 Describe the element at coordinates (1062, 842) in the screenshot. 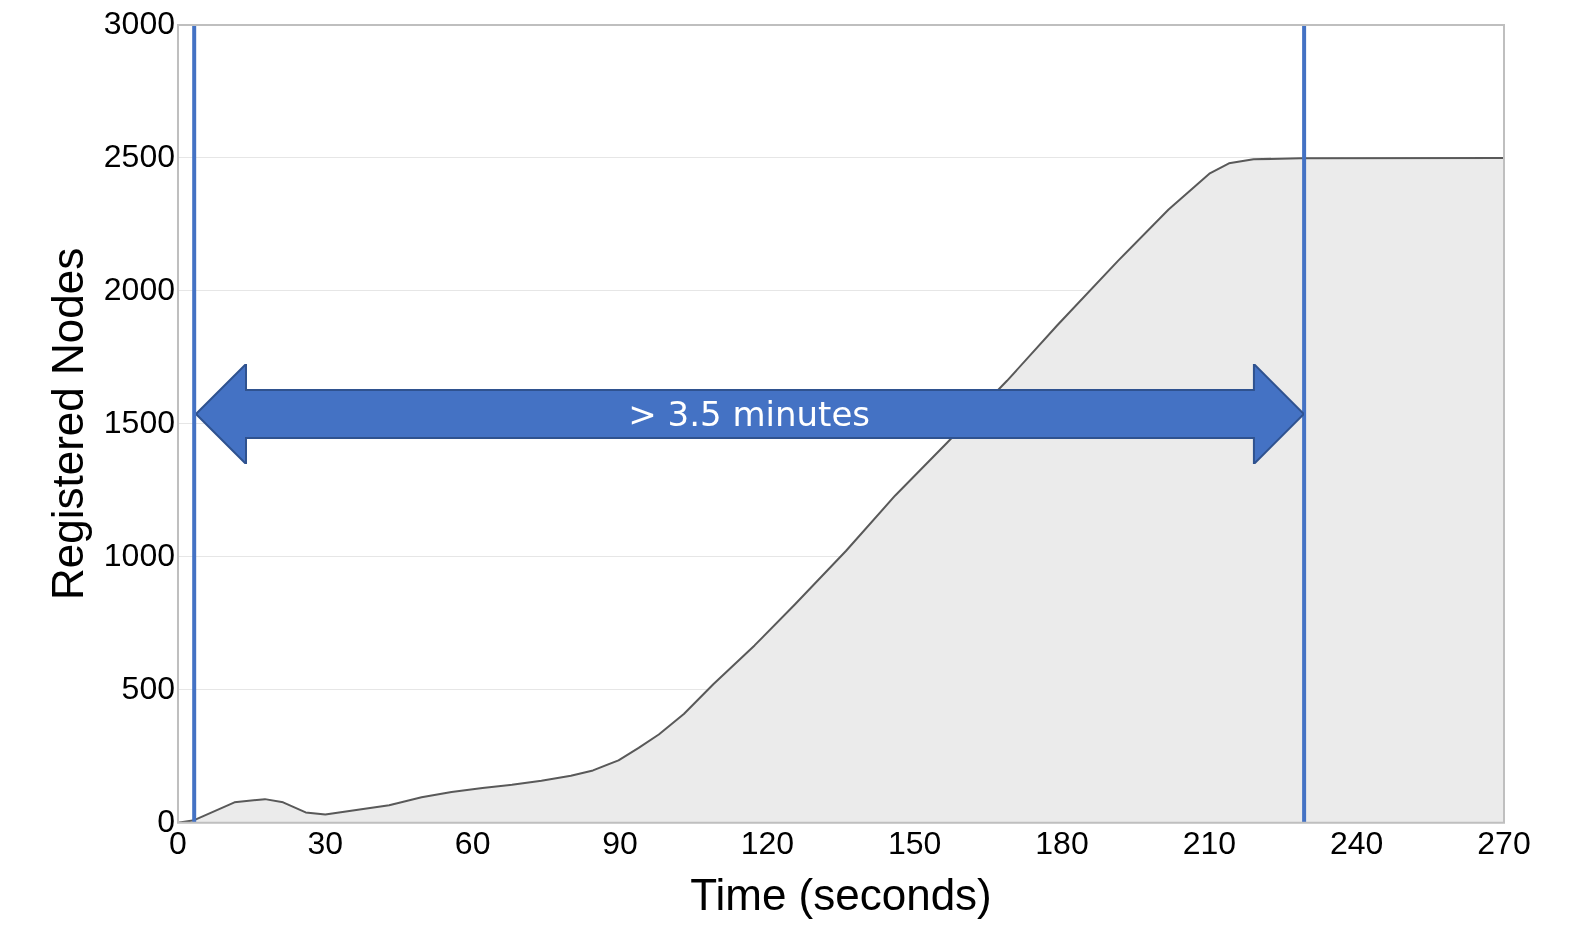

I see `x-tick-label: 180` at that location.